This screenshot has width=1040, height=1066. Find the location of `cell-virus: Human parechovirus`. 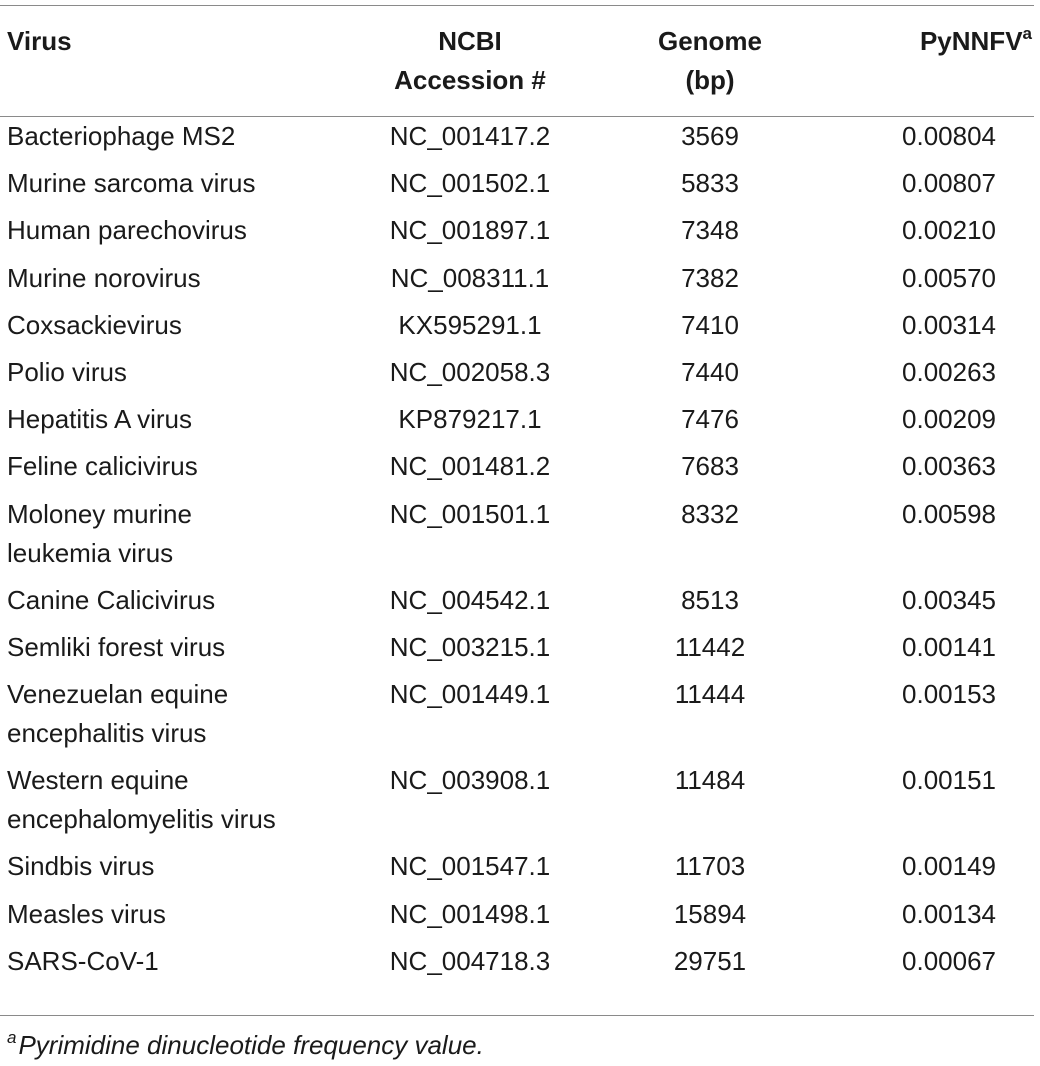

cell-virus: Human parechovirus is located at coordinates (176, 234).